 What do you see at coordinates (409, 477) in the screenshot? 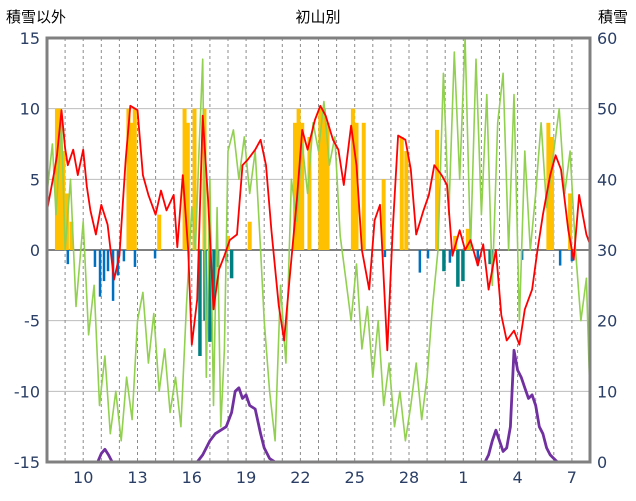
I see `svg-text: 28` at bounding box center [409, 477].